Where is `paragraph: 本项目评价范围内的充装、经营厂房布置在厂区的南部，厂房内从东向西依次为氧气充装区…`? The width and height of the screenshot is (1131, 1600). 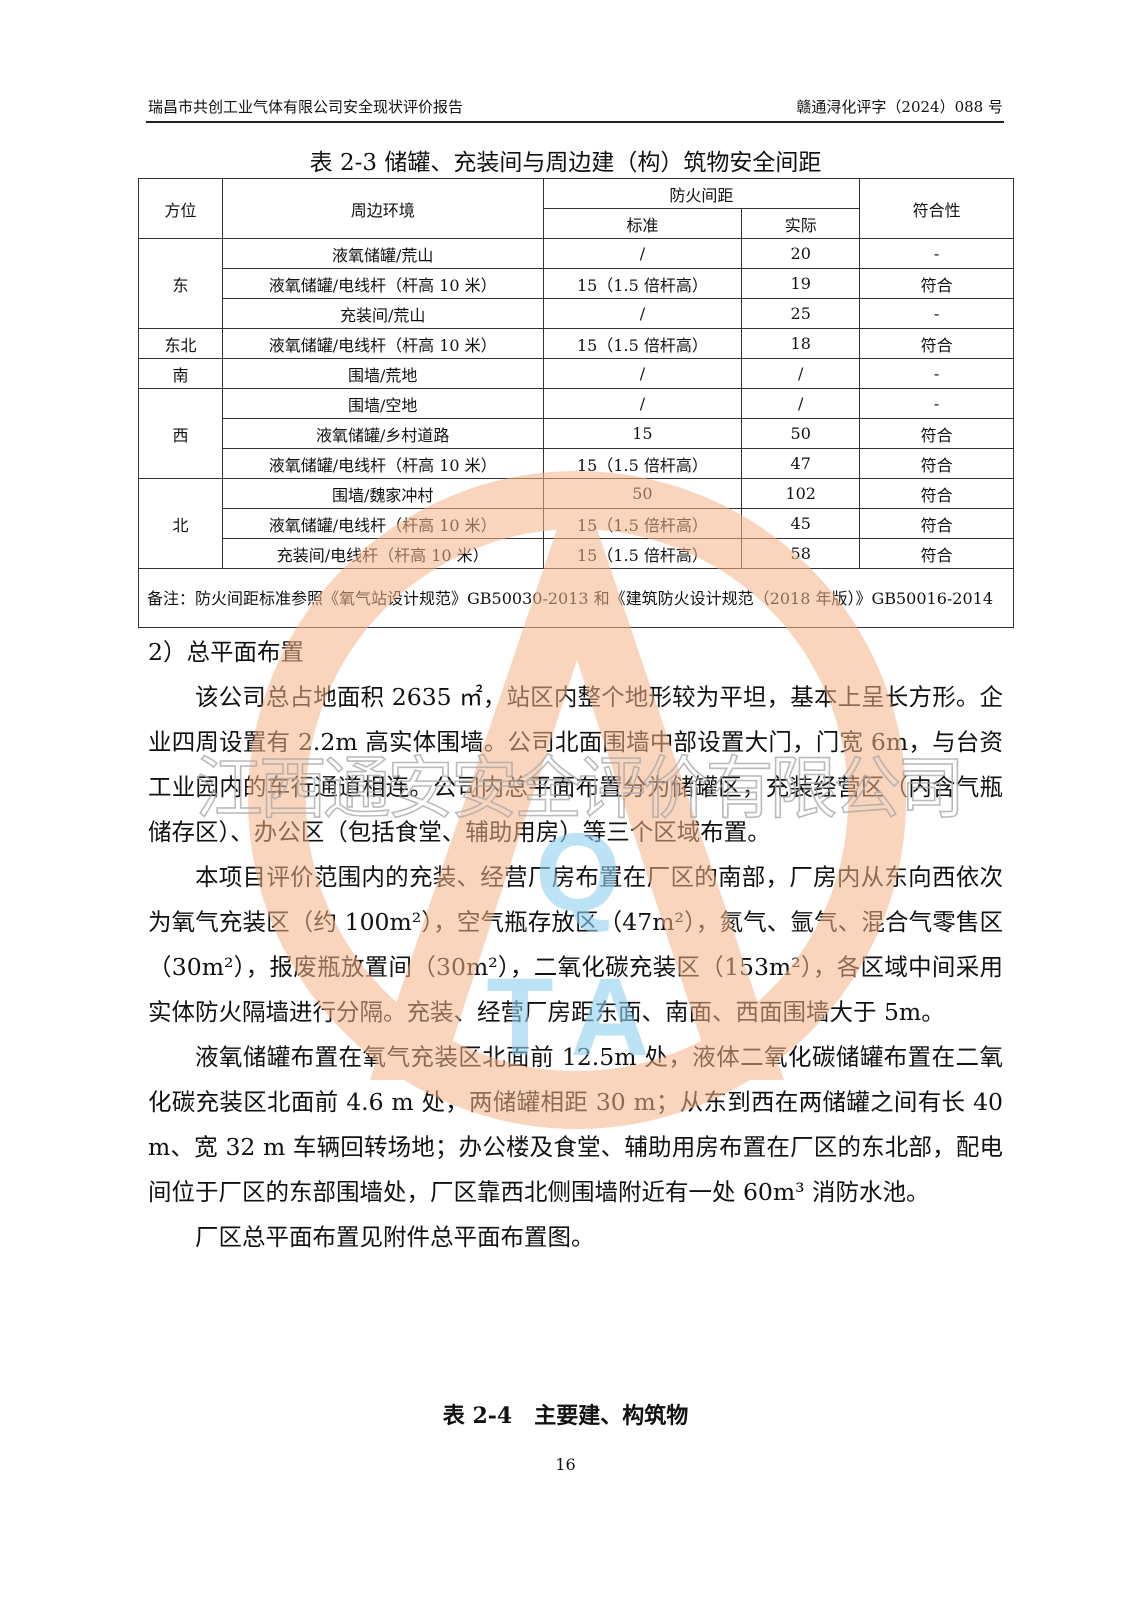
paragraph: 本项目评价范围内的充装、经营厂房布置在厂区的南部，厂房内从东向西依次为氧气充装区… is located at coordinates (575, 944).